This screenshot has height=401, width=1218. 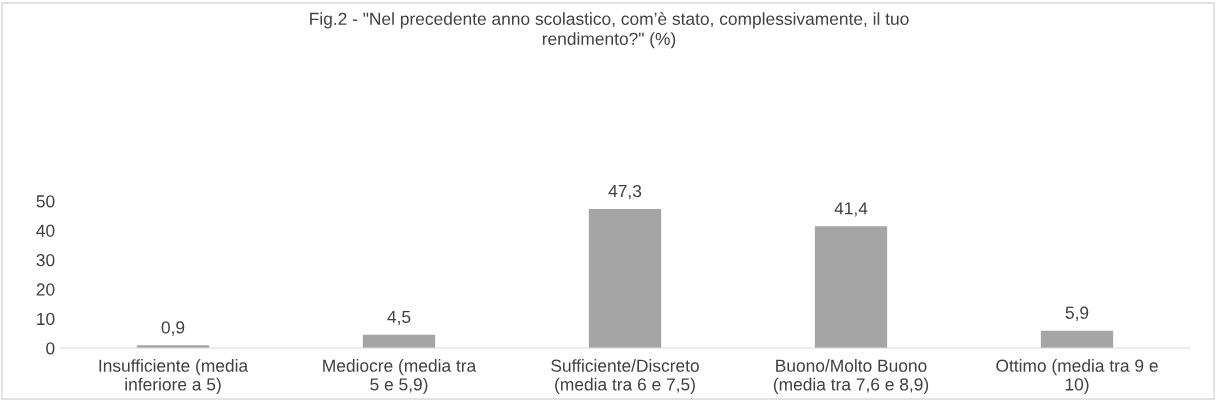 I want to click on x-tick-label: Buono/Molto Buono (media tra 7,6 e 8,9), so click(x=851, y=376).